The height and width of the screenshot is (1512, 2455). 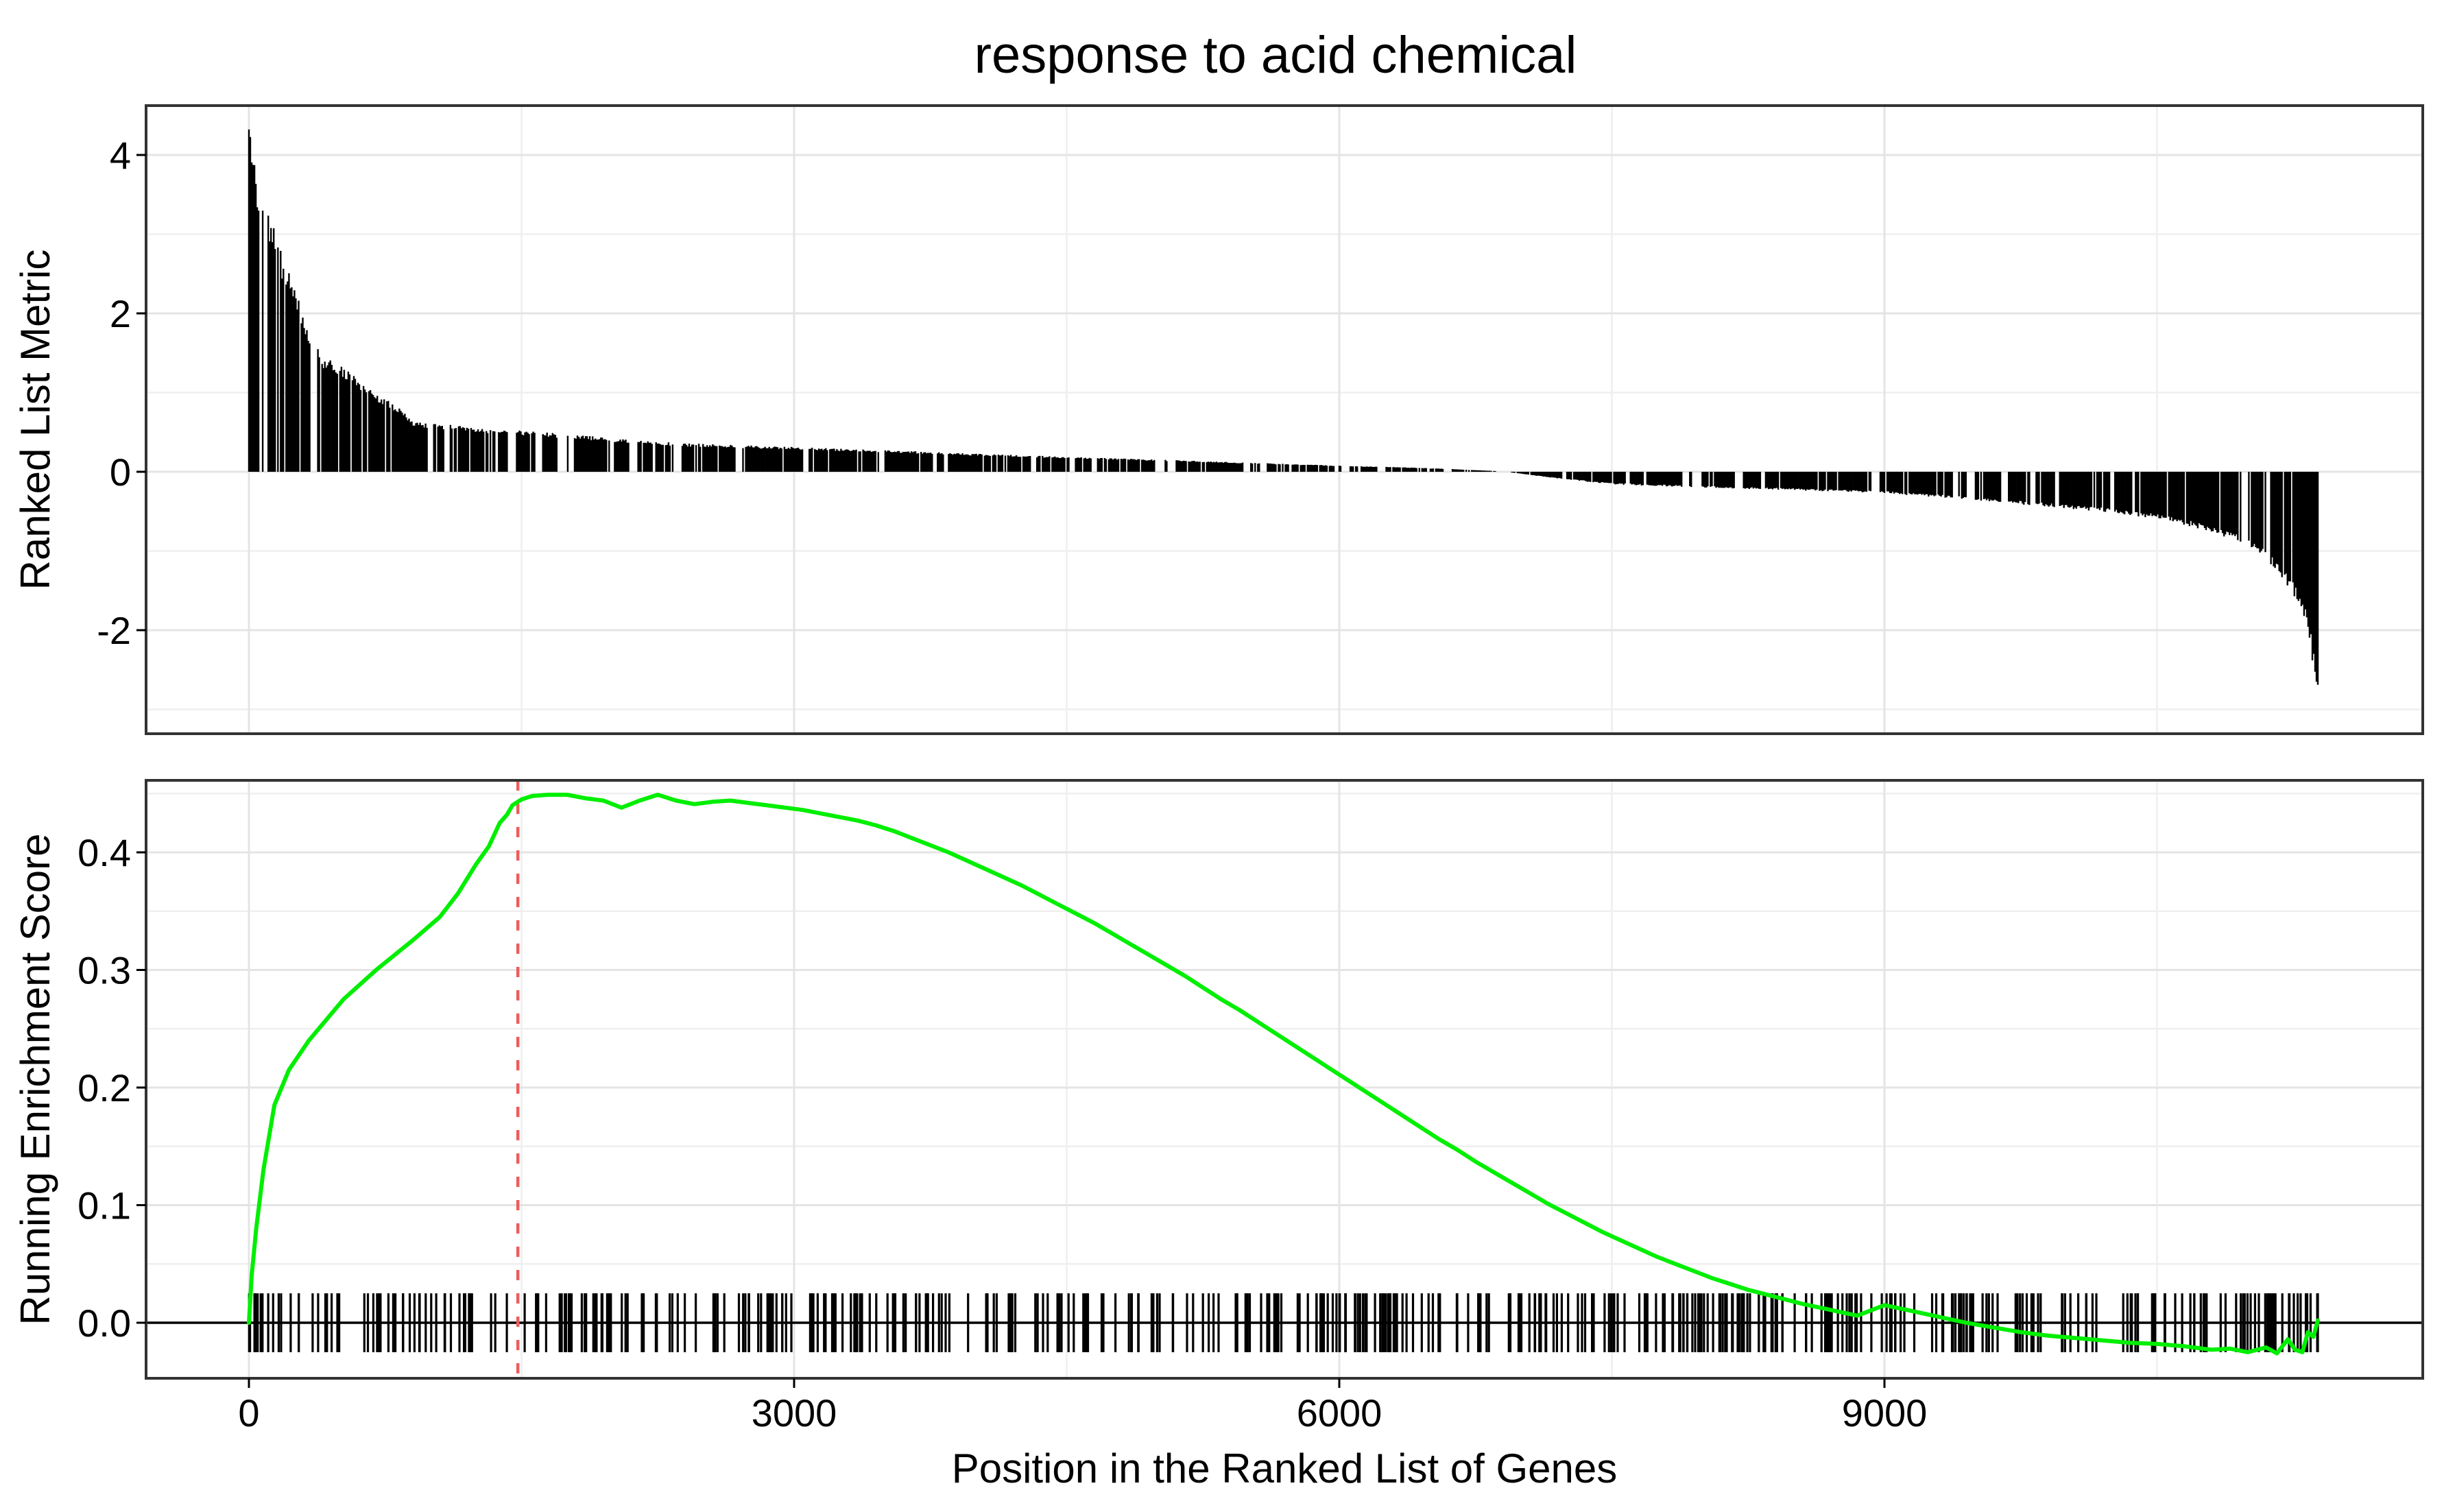 What do you see at coordinates (1285, 1468) in the screenshot?
I see `x-axis-title: Position in the Ranked List of Genes` at bounding box center [1285, 1468].